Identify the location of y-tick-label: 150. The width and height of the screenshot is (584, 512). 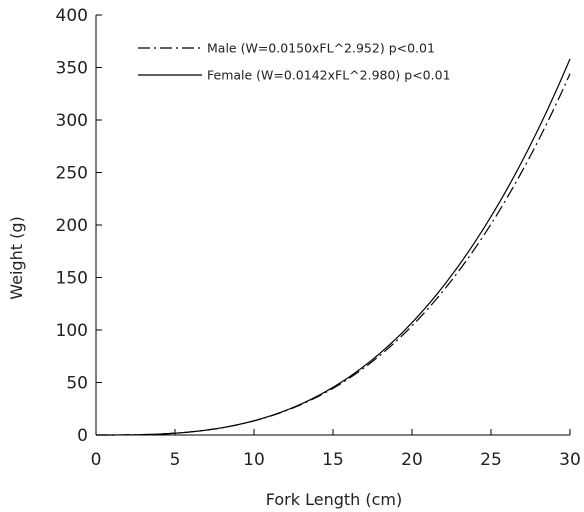
(72, 279).